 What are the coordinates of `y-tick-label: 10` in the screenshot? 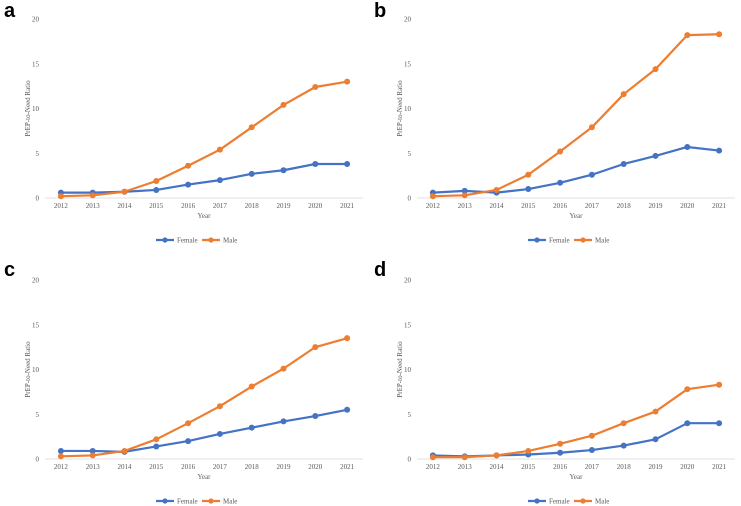 It's located at (408, 370).